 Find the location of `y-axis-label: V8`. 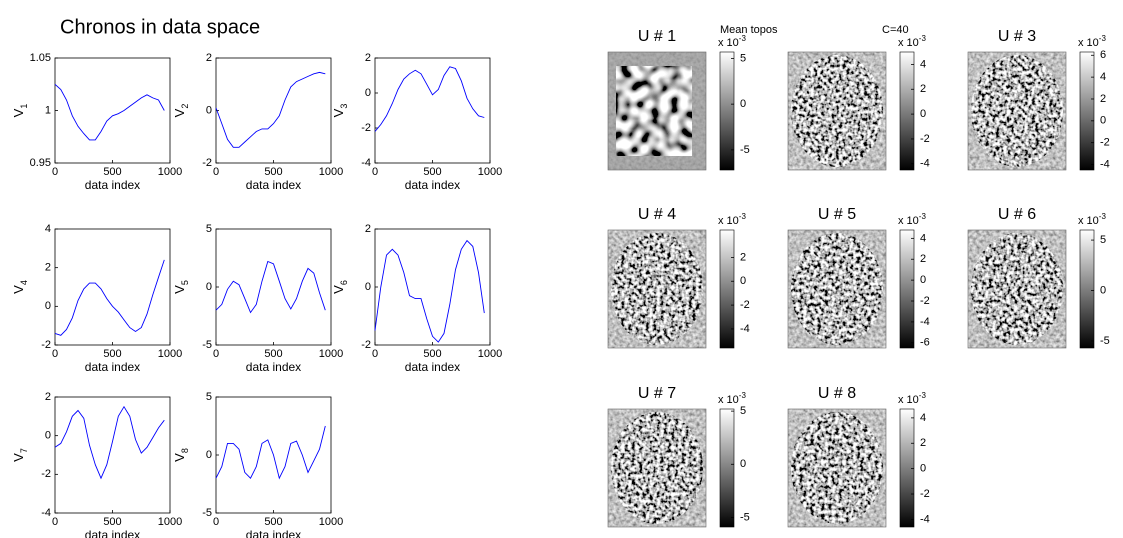

y-axis-label: V8 is located at coordinates (181, 455).